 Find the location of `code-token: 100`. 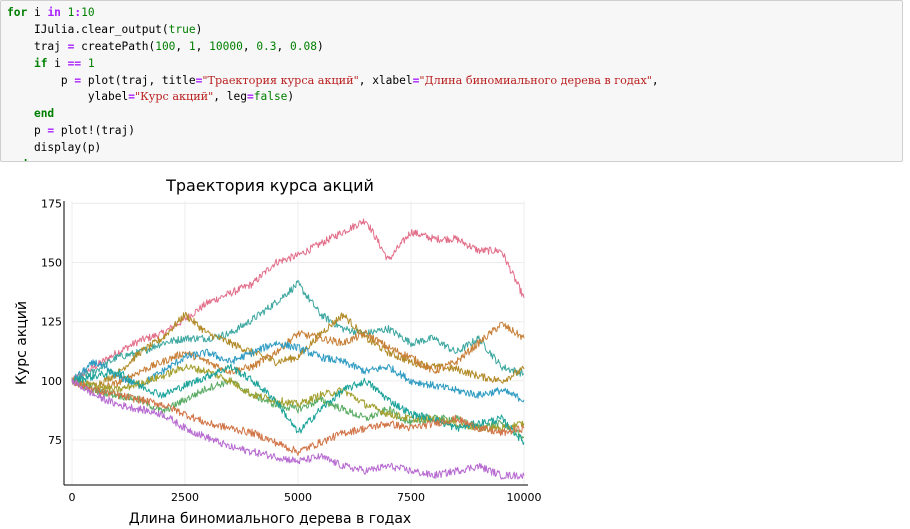

code-token: 100 is located at coordinates (165, 46).